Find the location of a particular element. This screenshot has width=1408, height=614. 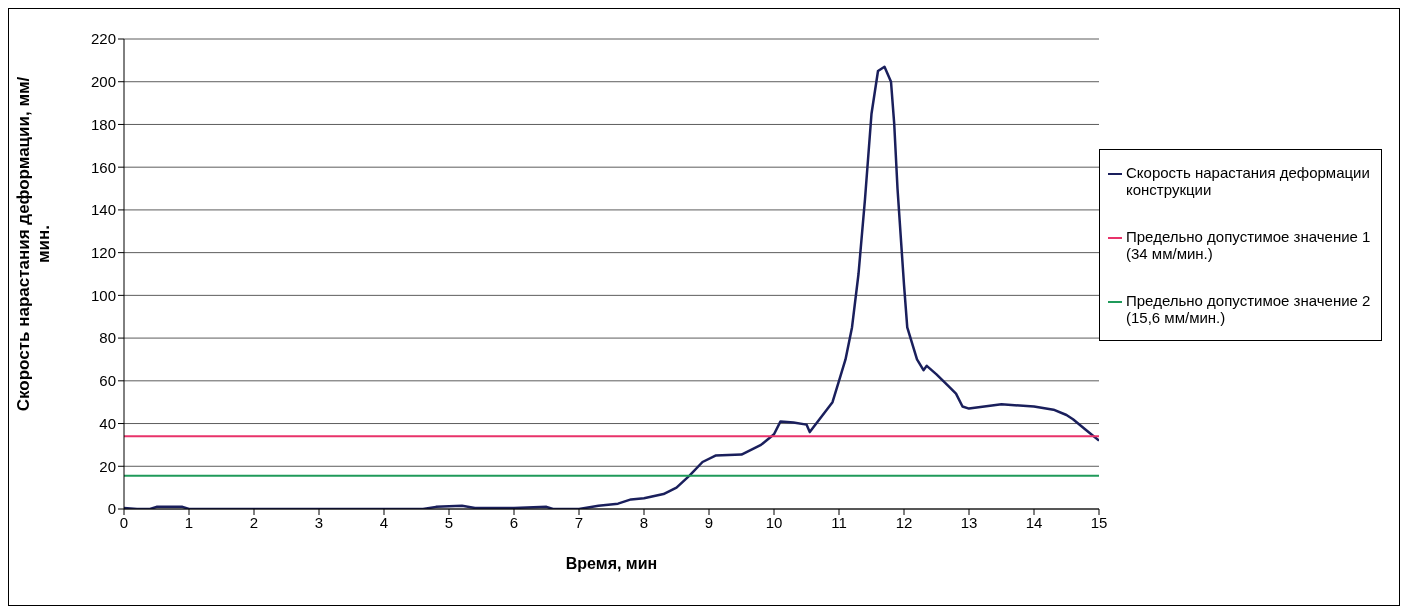

legend-label: Скорость нарастания деформации конструкции is located at coordinates (1248, 181).